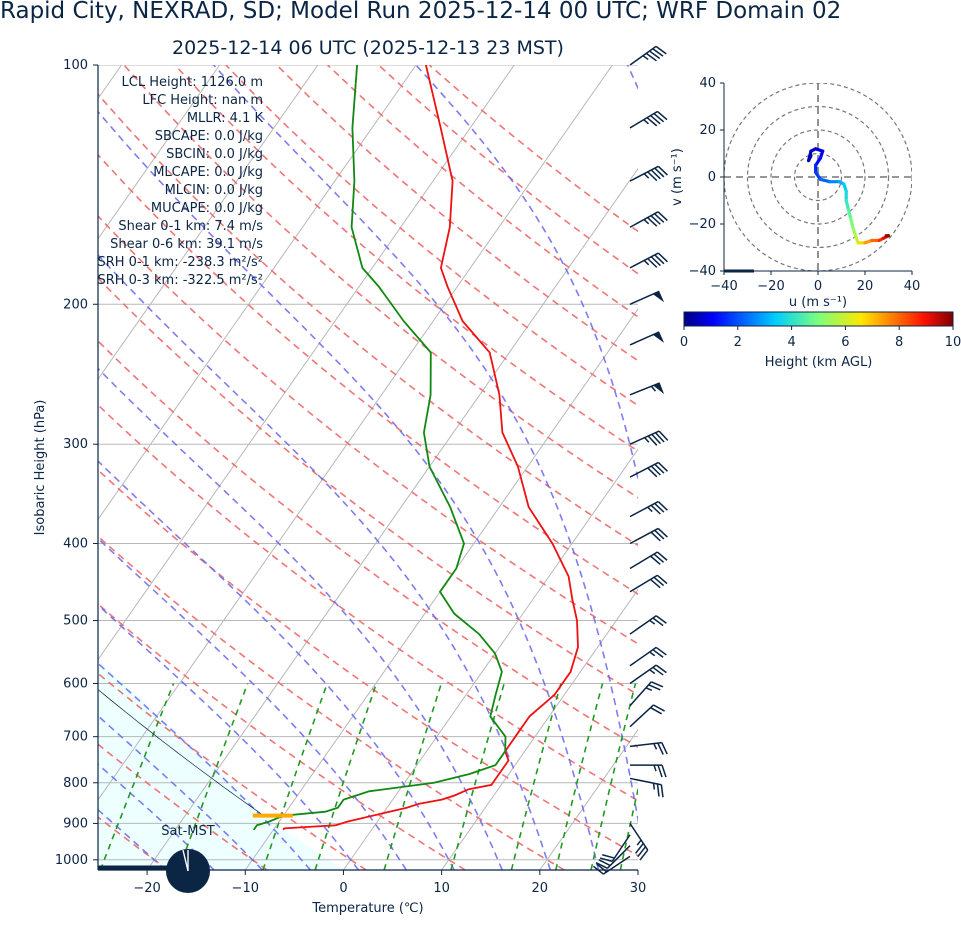 The width and height of the screenshot is (961, 936). I want to click on hodograph-x-tick-label: 20, so click(865, 286).